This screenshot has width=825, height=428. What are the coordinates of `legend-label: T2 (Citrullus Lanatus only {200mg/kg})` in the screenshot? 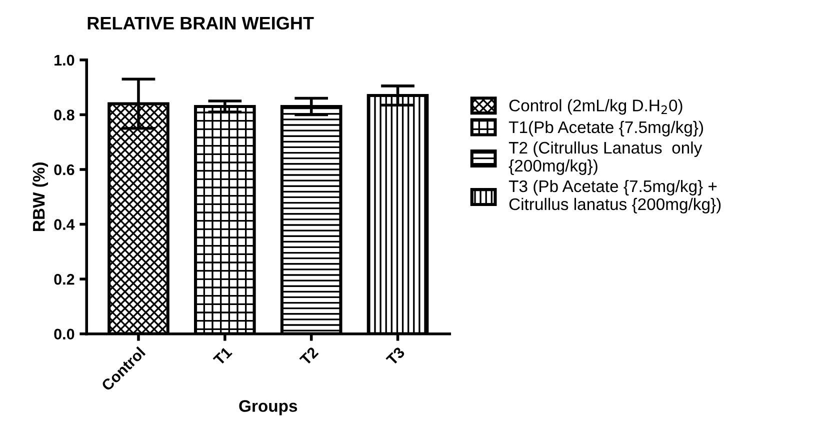 It's located at (605, 158).